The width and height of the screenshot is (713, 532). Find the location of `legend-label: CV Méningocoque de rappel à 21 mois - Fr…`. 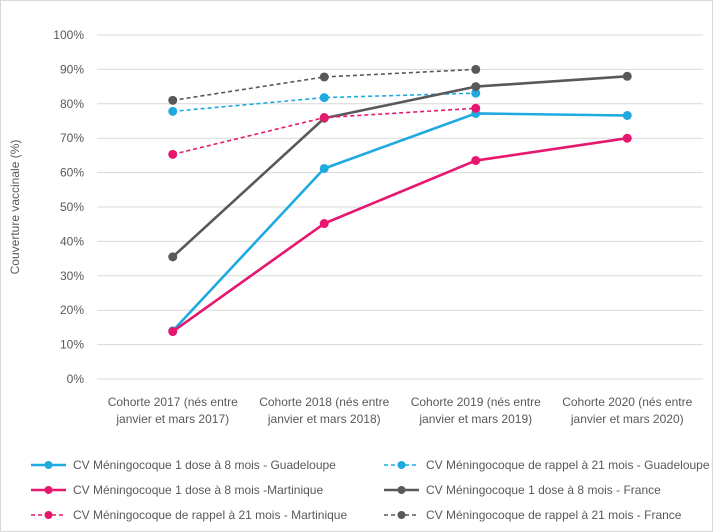

legend-label: CV Méningocoque de rappel à 21 mois - Fr… is located at coordinates (554, 515).